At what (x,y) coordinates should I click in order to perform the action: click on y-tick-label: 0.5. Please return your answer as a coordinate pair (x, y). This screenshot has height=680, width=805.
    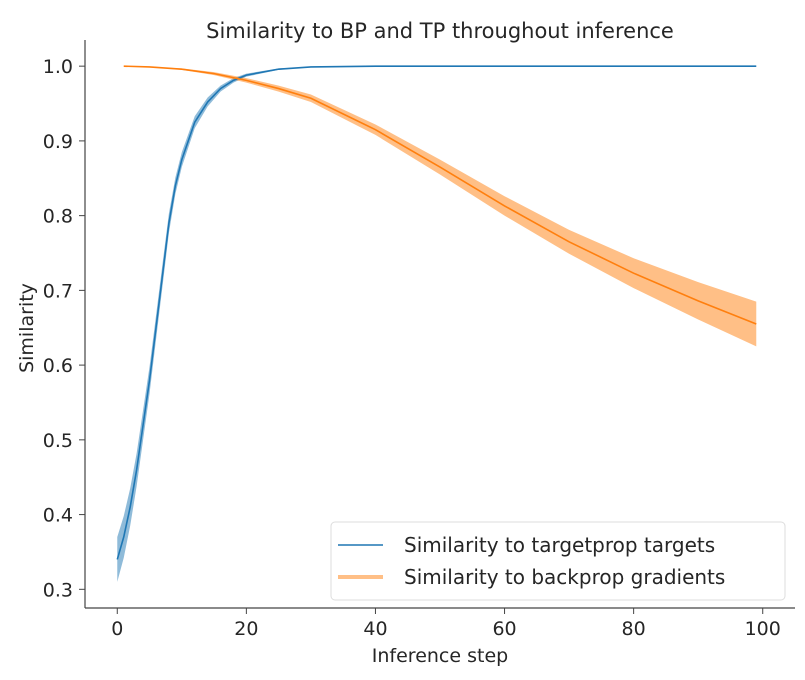
    Looking at the image, I should click on (58, 441).